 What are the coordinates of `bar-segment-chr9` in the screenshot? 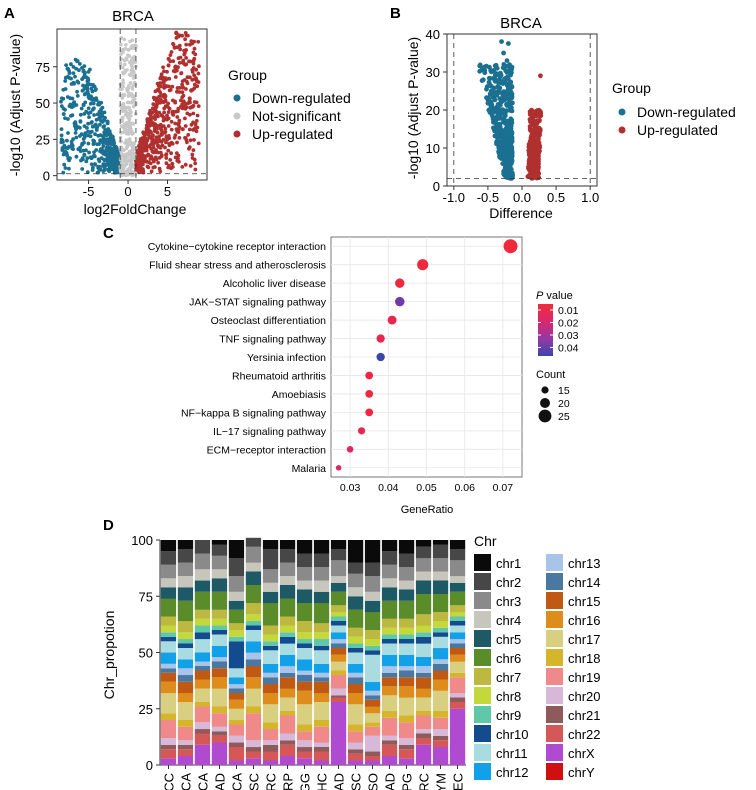 It's located at (236, 639).